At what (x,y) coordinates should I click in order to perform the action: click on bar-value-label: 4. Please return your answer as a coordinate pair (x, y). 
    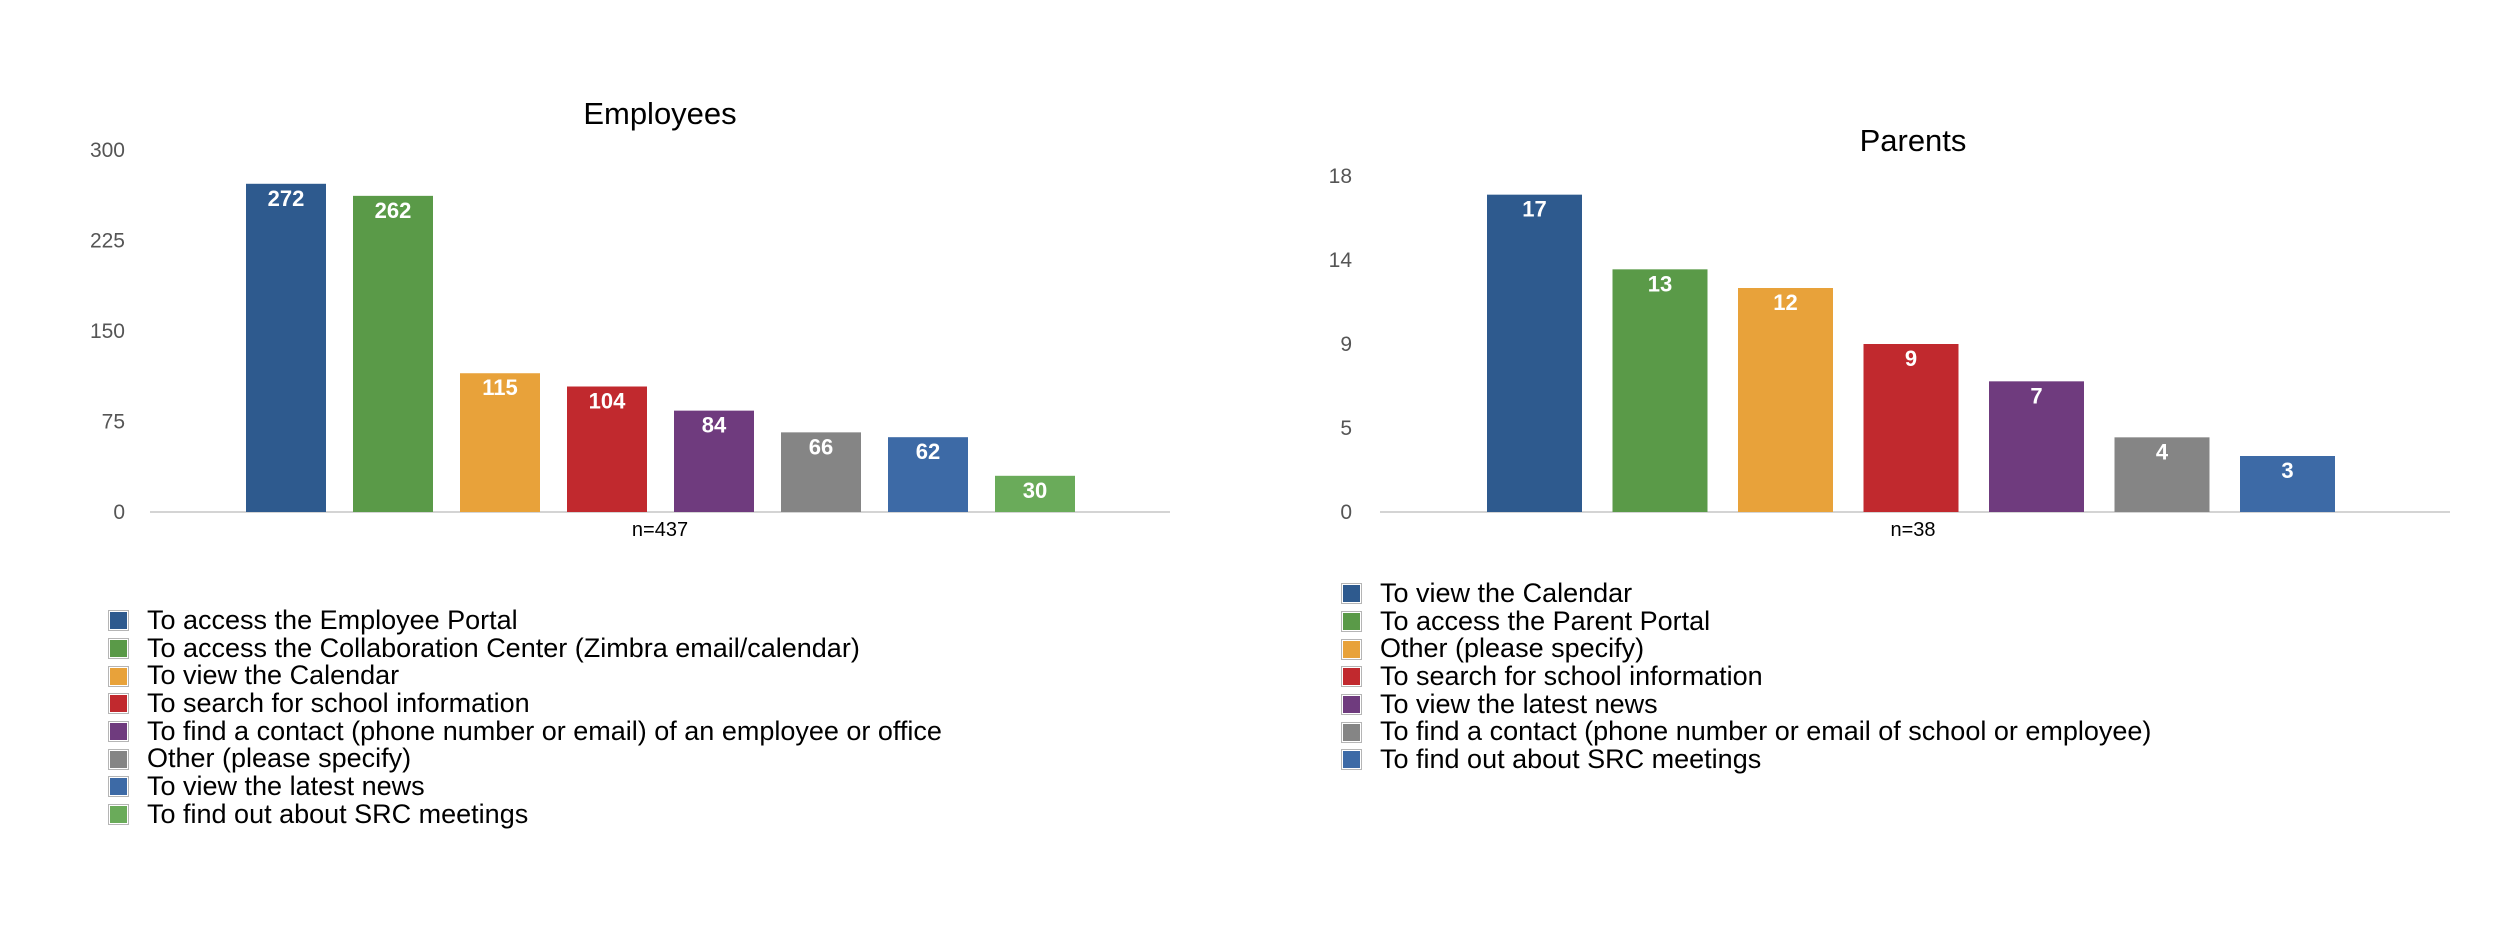
    Looking at the image, I should click on (2162, 451).